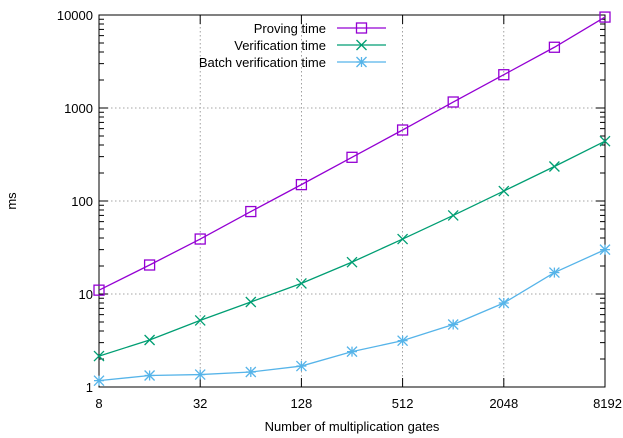 The width and height of the screenshot is (623, 438). What do you see at coordinates (290, 28) in the screenshot?
I see `legend-label: Proving time` at bounding box center [290, 28].